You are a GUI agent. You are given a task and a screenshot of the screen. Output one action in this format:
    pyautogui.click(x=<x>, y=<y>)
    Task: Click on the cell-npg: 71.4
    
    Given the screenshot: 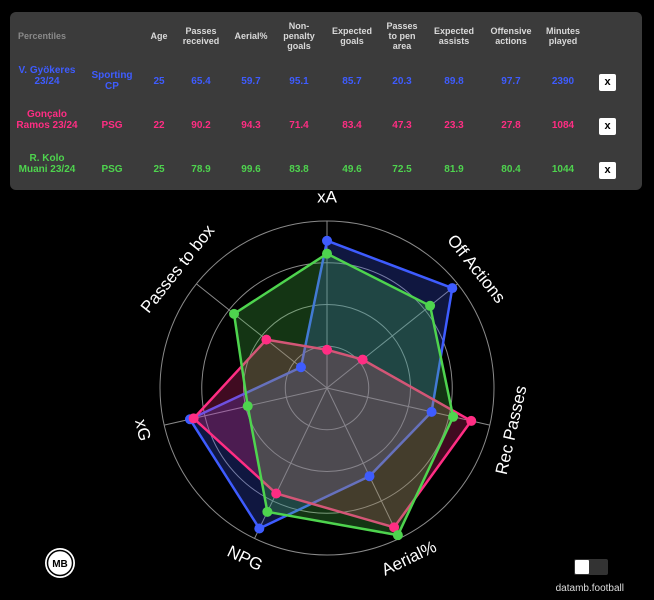 What is the action you would take?
    pyautogui.click(x=299, y=125)
    